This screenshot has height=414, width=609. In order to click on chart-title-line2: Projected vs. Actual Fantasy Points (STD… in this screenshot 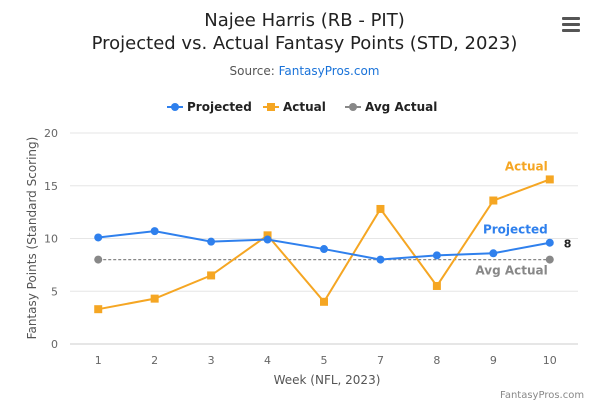, I will do `click(304, 43)`.